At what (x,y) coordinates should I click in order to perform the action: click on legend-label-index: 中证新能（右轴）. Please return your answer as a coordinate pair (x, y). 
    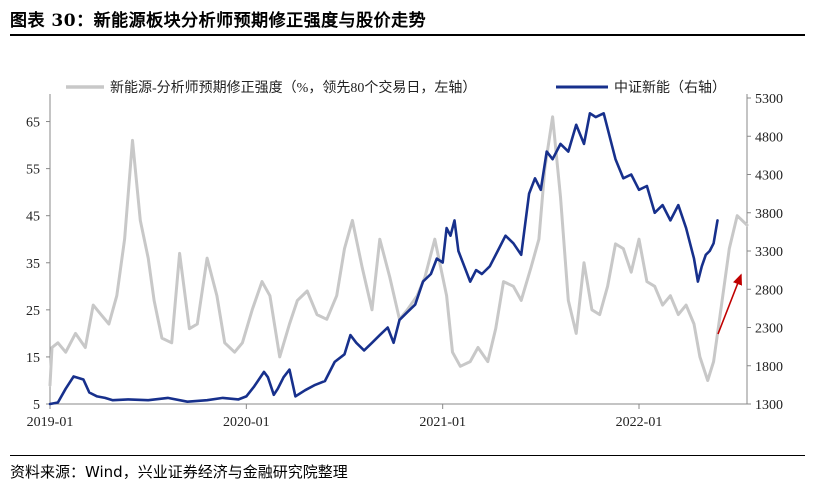
    Looking at the image, I should click on (670, 88).